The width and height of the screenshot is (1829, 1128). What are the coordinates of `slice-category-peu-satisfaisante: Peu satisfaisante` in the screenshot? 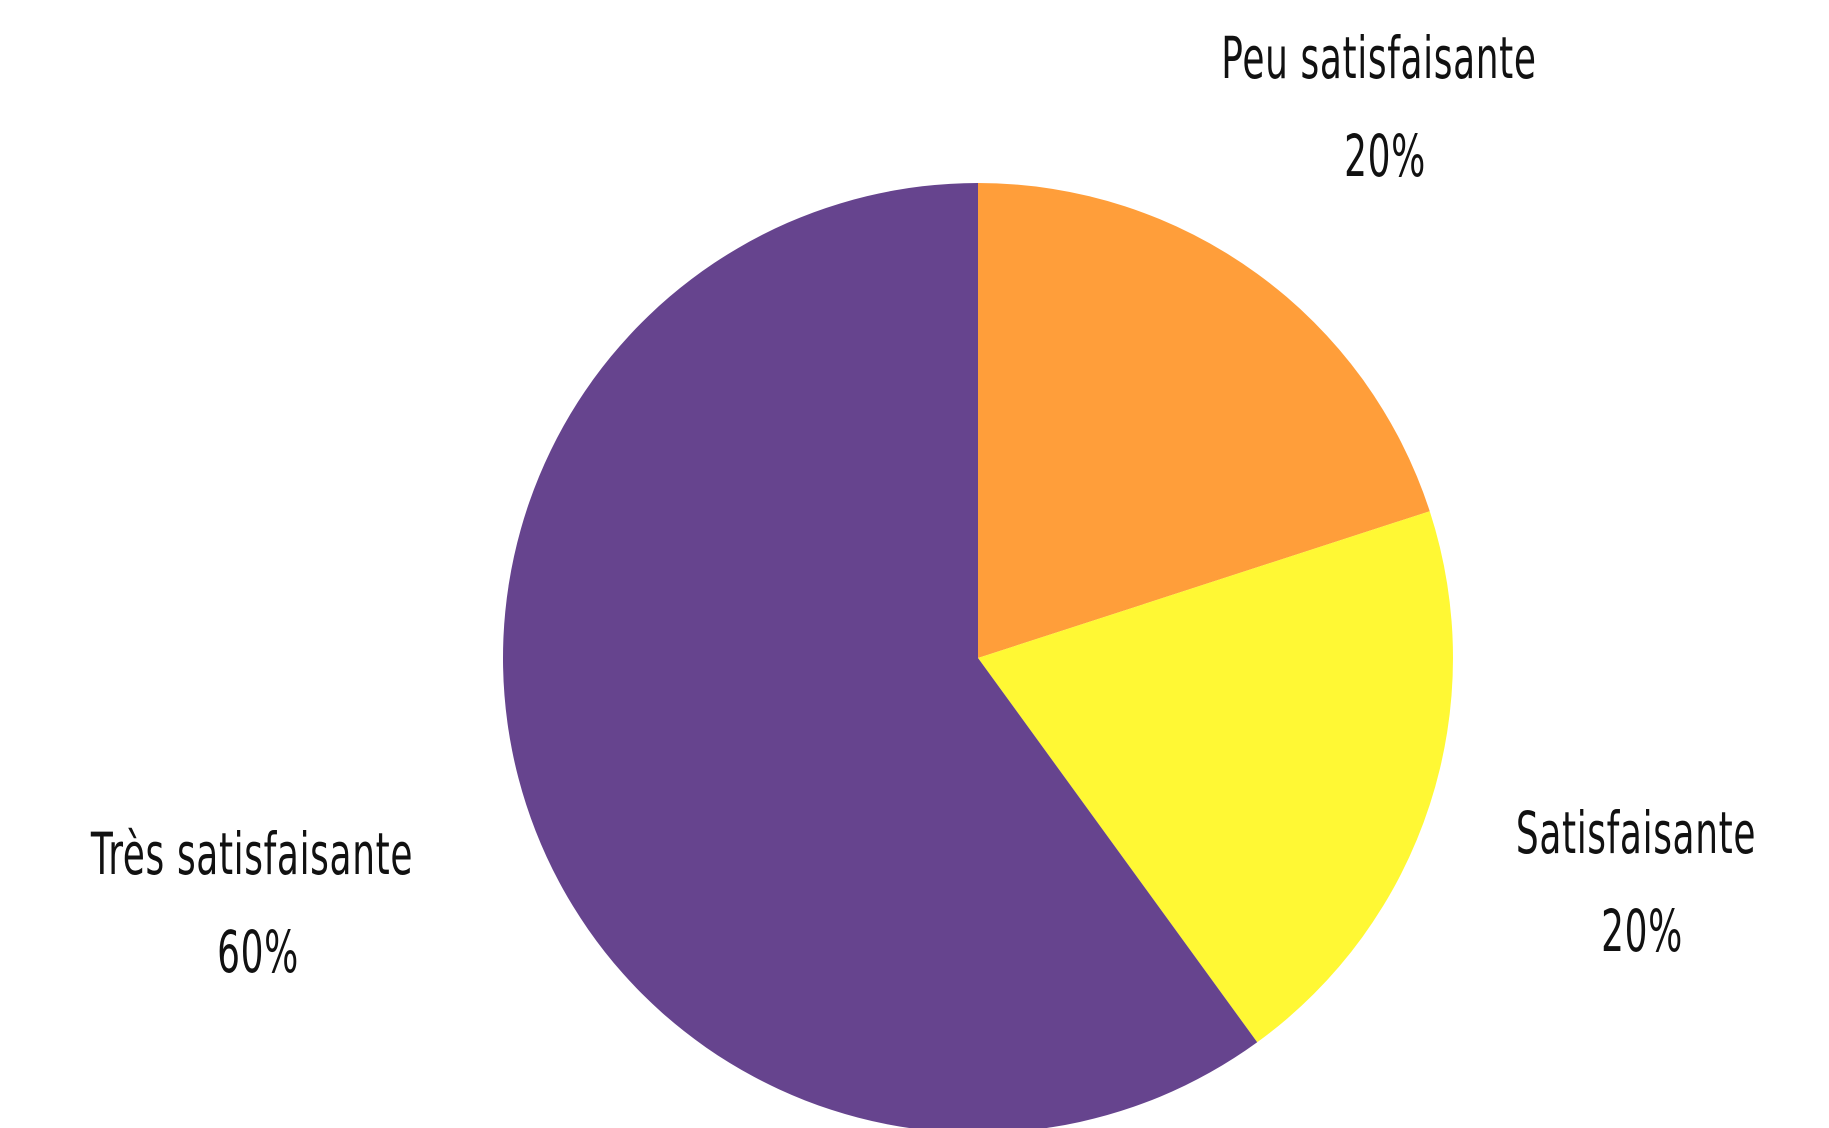 It's located at (1378, 58).